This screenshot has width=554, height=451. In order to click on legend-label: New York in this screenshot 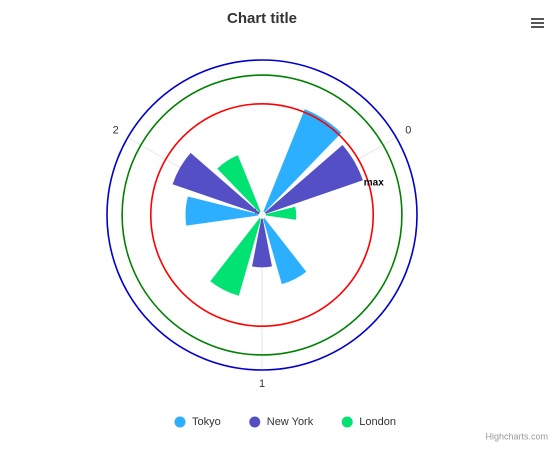, I will do `click(290, 422)`.